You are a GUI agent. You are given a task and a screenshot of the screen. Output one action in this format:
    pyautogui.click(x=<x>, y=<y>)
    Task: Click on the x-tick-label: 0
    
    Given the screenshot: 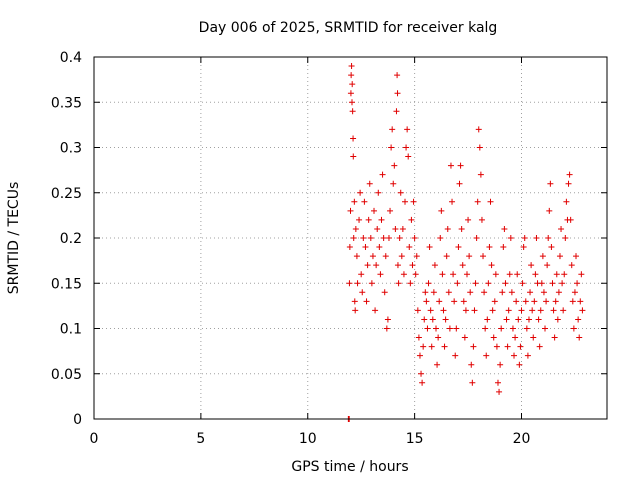 What is the action you would take?
    pyautogui.click(x=94, y=439)
    